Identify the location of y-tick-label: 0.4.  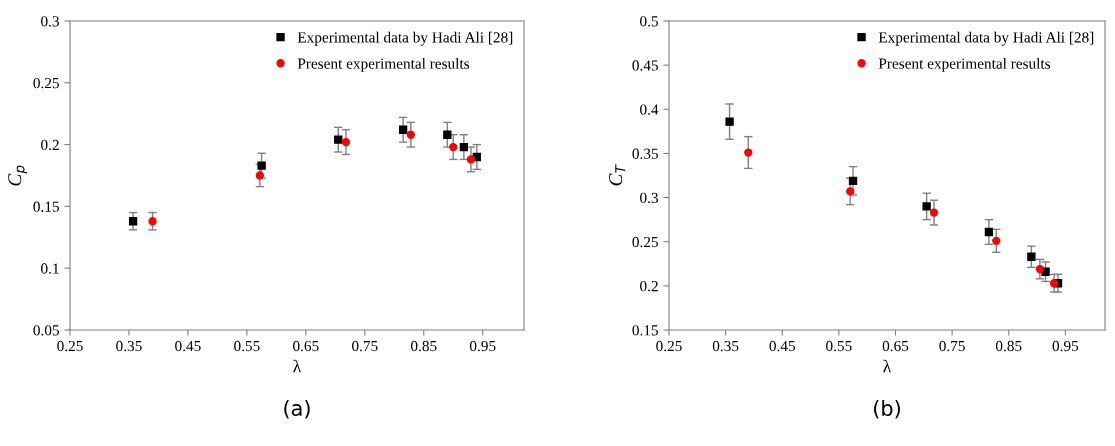
(649, 109).